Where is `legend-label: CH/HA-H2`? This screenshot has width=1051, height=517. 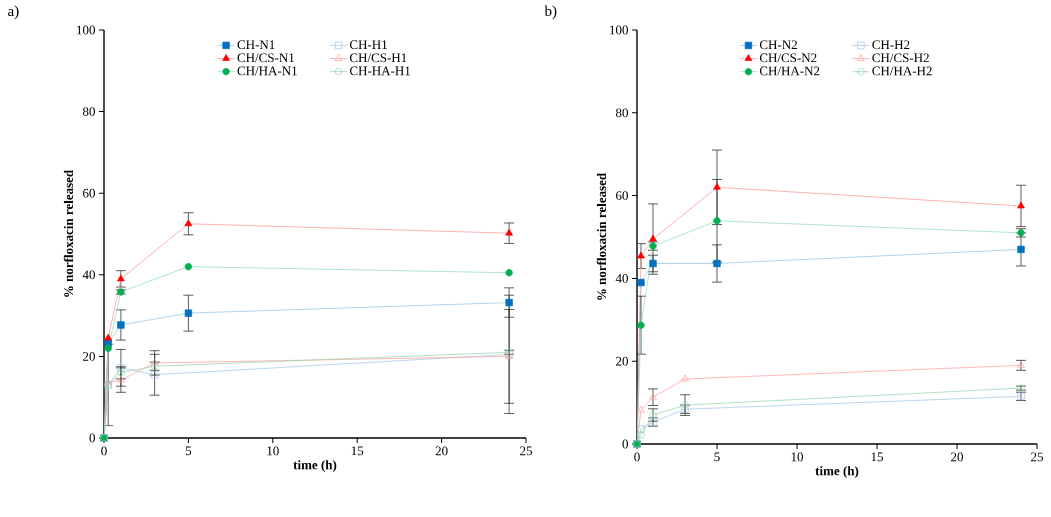
legend-label: CH/HA-H2 is located at coordinates (902, 71).